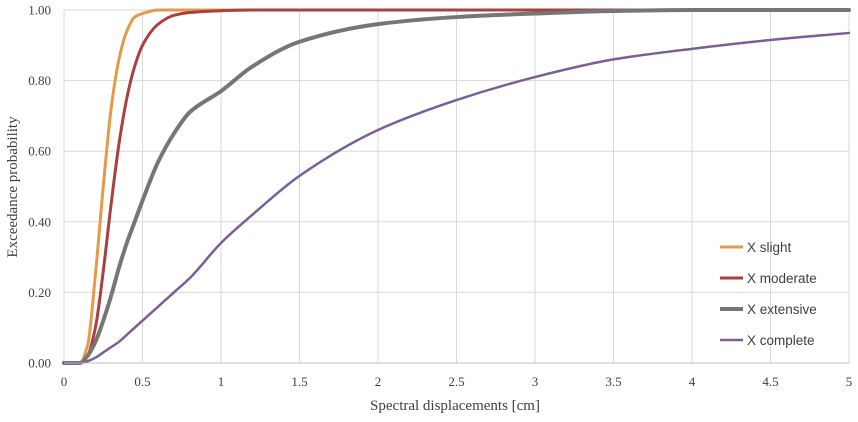  What do you see at coordinates (782, 278) in the screenshot?
I see `legend-label: X moderate` at bounding box center [782, 278].